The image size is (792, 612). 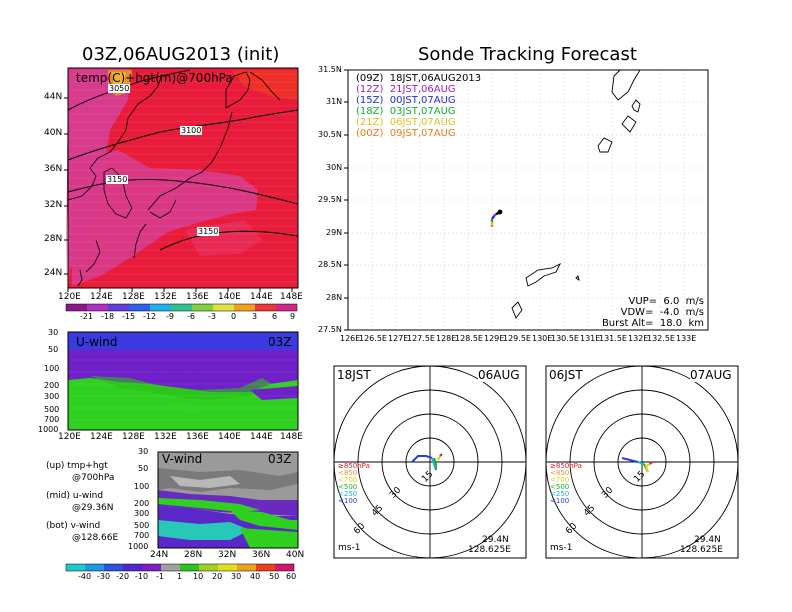 What do you see at coordinates (350, 338) in the screenshot?
I see `lon-tick: 126E` at bounding box center [350, 338].